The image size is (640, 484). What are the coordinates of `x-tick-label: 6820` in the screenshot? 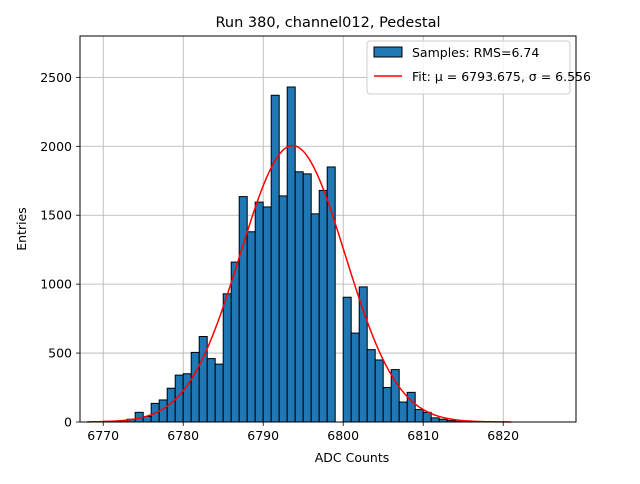 It's located at (503, 435).